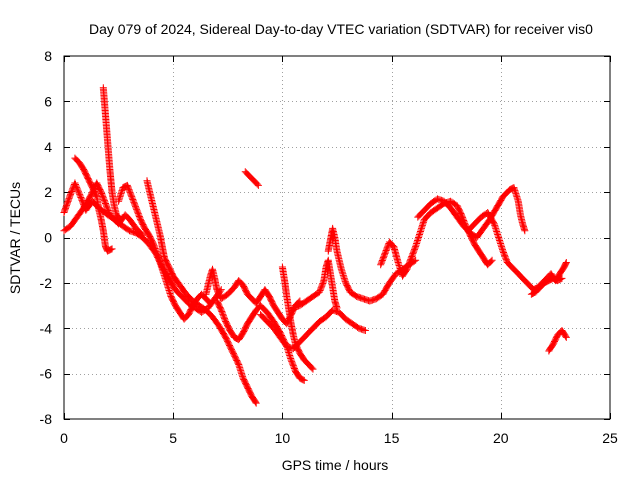 The height and width of the screenshot is (480, 640). What do you see at coordinates (501, 438) in the screenshot?
I see `x-tick-label: 20` at bounding box center [501, 438].